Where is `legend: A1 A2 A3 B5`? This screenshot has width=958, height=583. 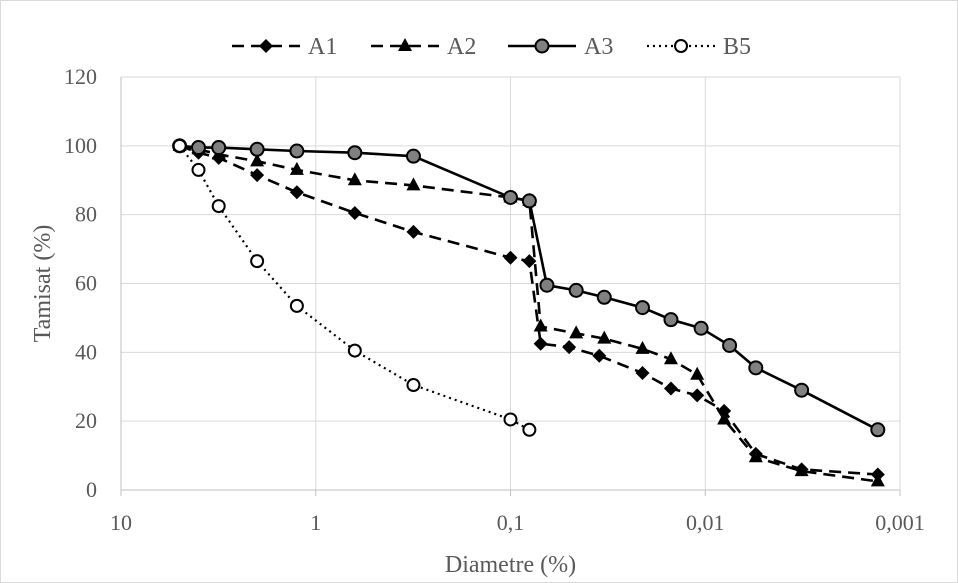
legend: A1 A2 A3 B5 is located at coordinates (491, 47).